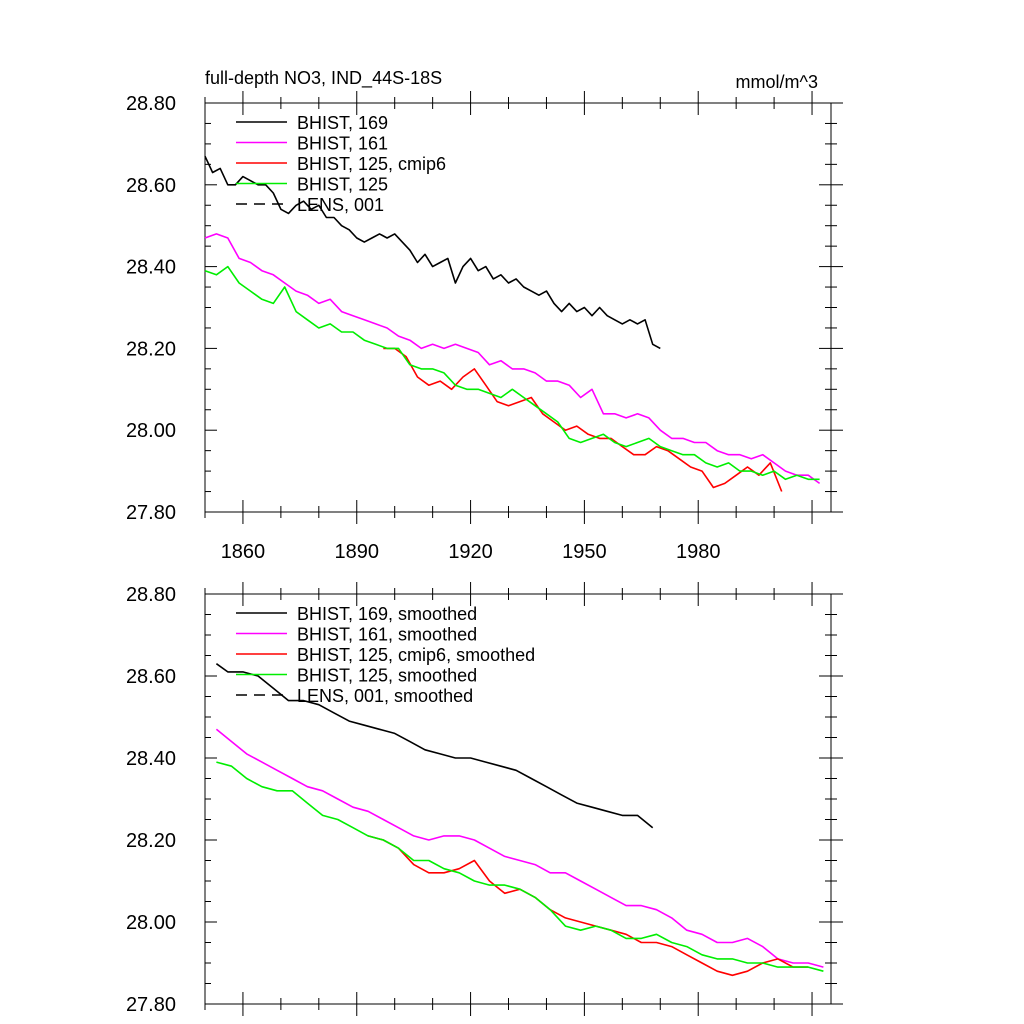  Describe the element at coordinates (387, 635) in the screenshot. I see `legend-label: BHIST, 161, smoothed` at that location.